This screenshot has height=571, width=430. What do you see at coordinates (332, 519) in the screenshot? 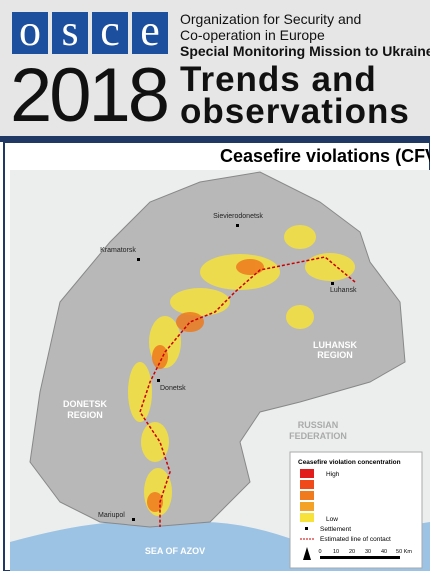
I see `legend-label: Low` at bounding box center [332, 519].